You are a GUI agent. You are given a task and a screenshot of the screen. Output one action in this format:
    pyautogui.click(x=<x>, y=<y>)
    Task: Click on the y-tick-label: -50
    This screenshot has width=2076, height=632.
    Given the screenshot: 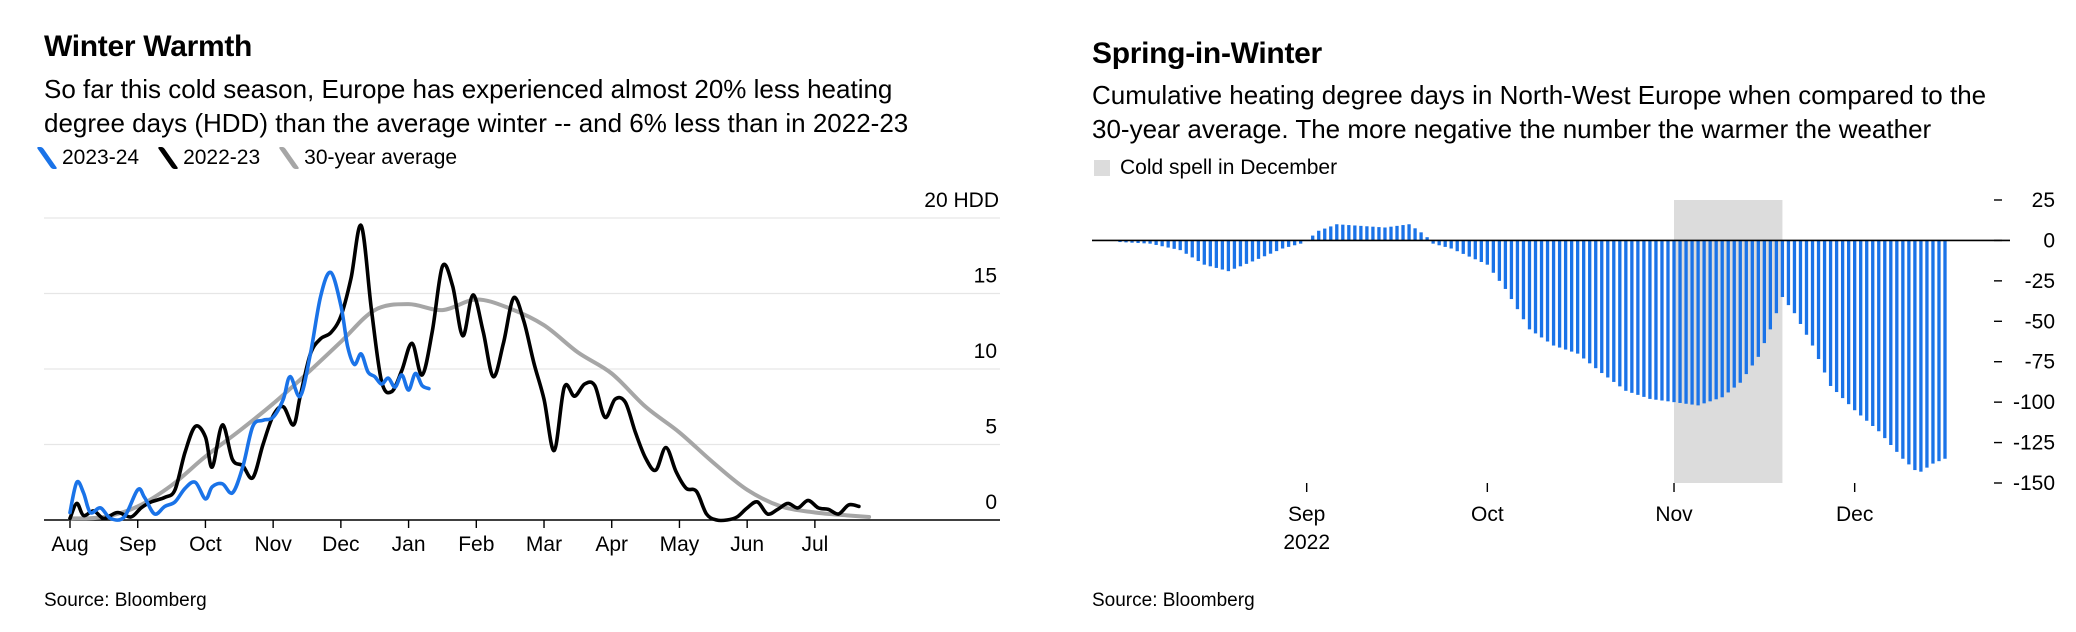 What is the action you would take?
    pyautogui.click(x=2040, y=321)
    